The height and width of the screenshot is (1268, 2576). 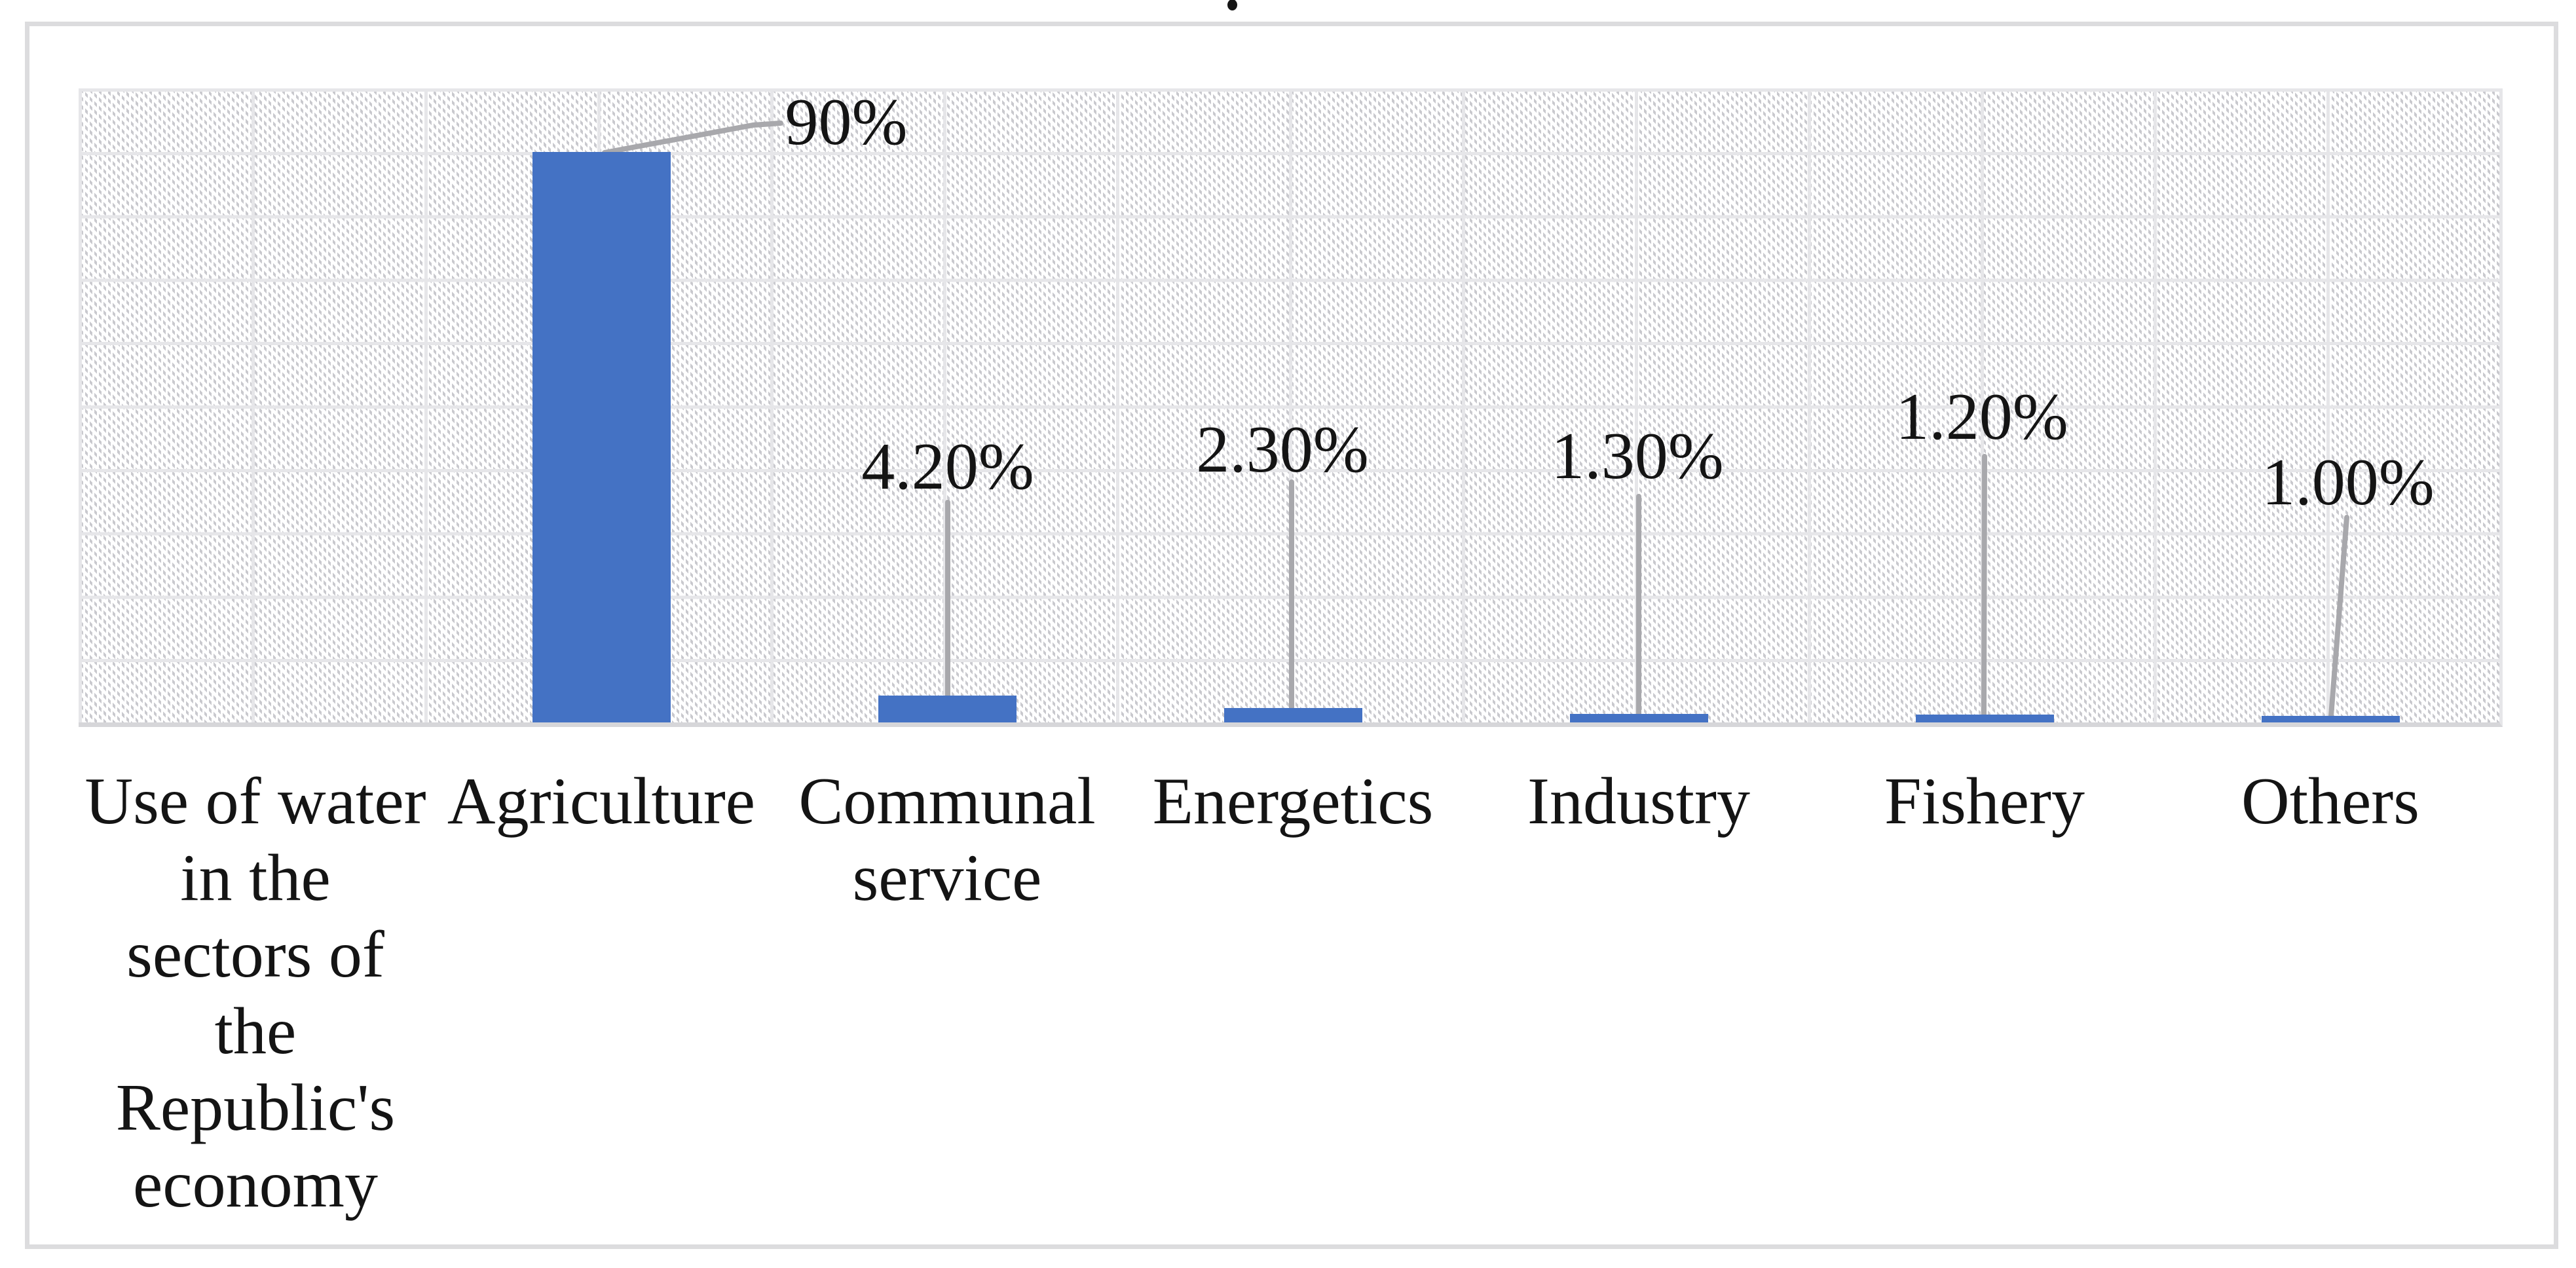 I want to click on data-label-agriculture: 90%, so click(x=846, y=122).